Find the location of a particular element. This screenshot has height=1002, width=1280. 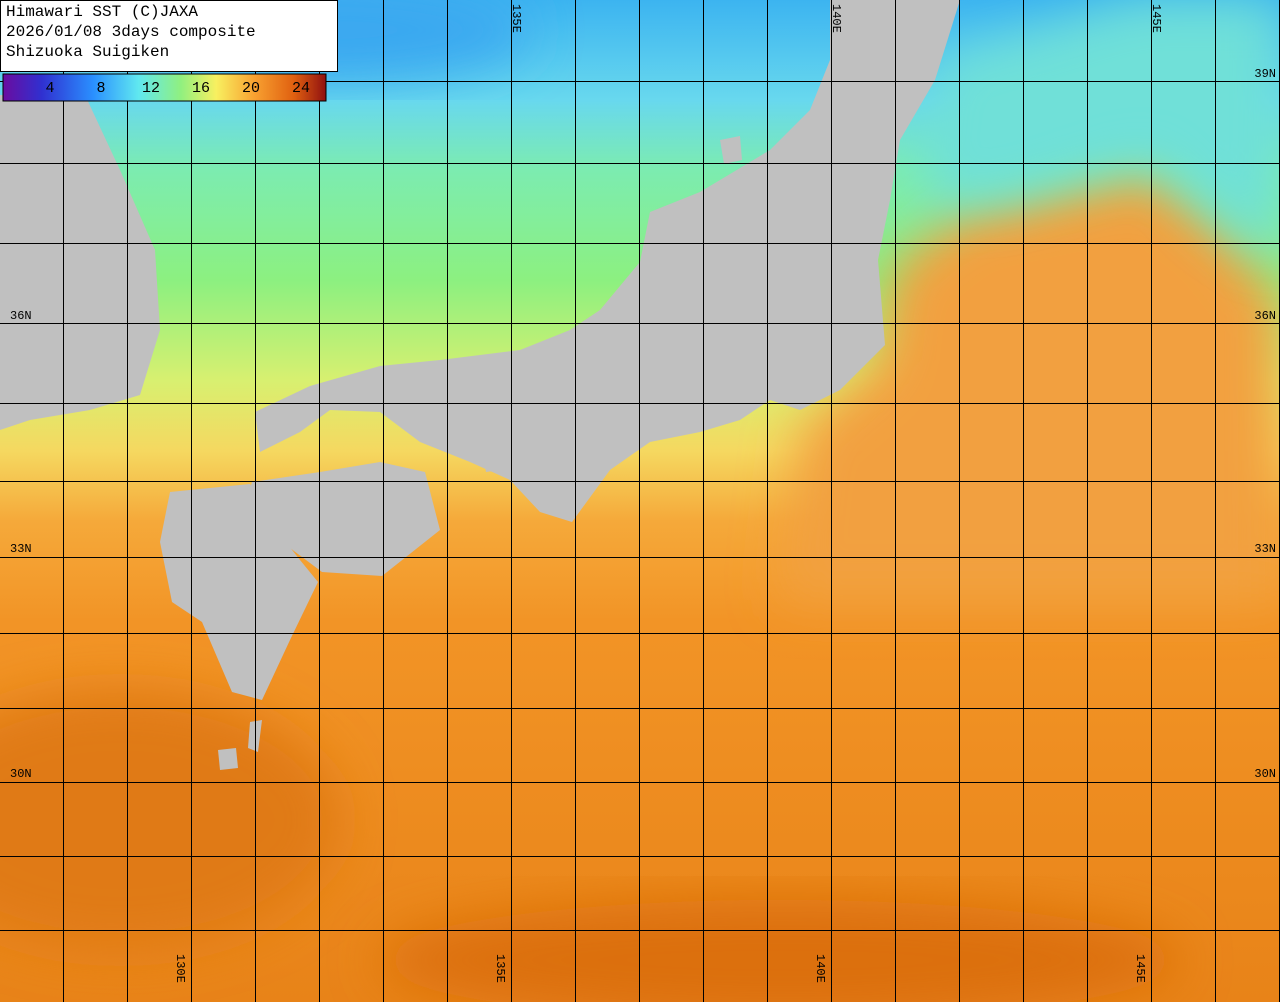

colorbar-labels: 4 8 12 16 20 24 is located at coordinates (177, 88).